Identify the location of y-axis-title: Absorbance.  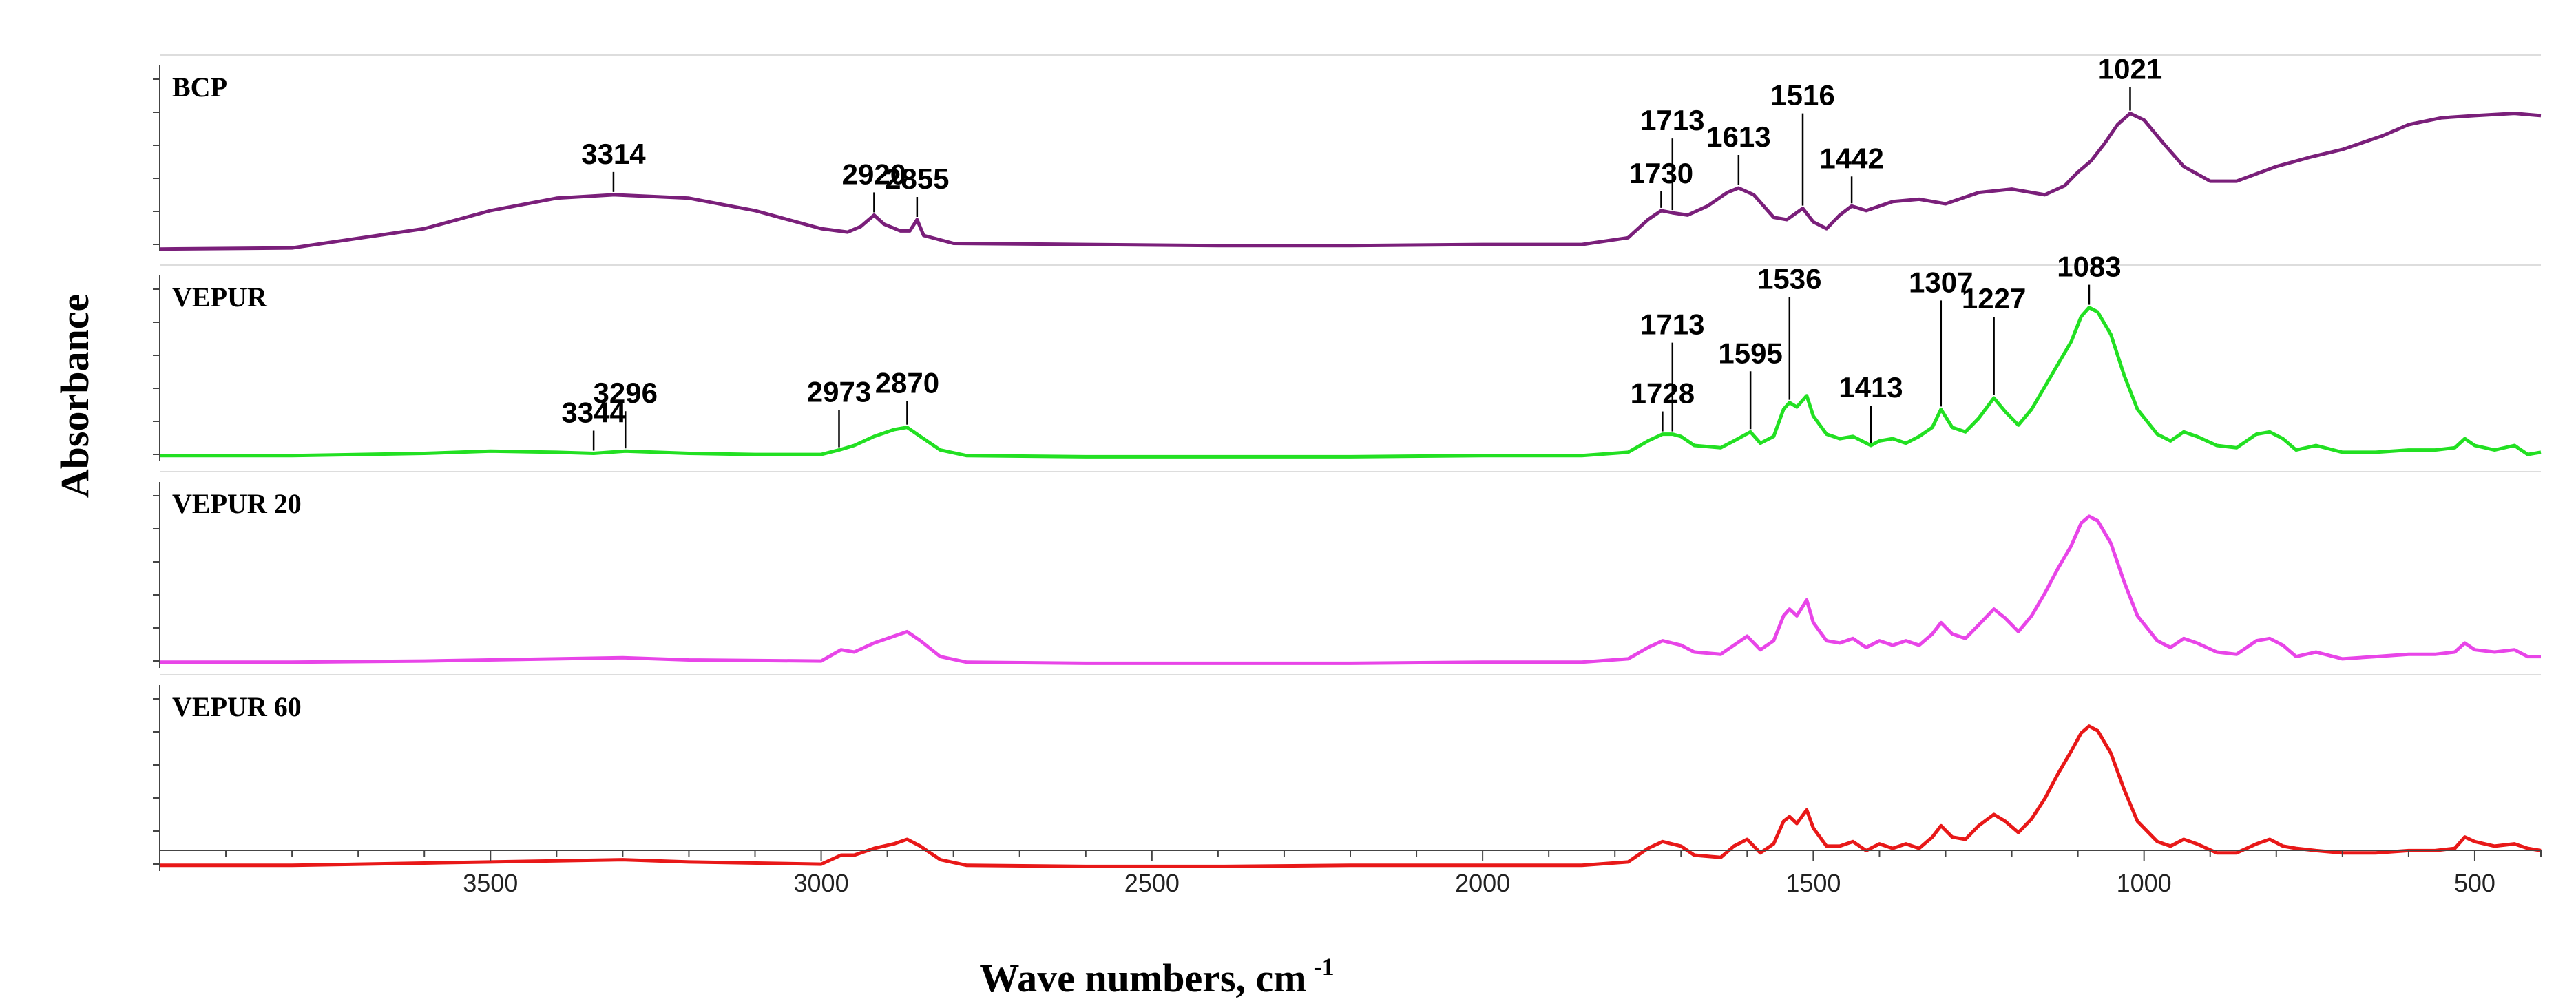
(74, 396).